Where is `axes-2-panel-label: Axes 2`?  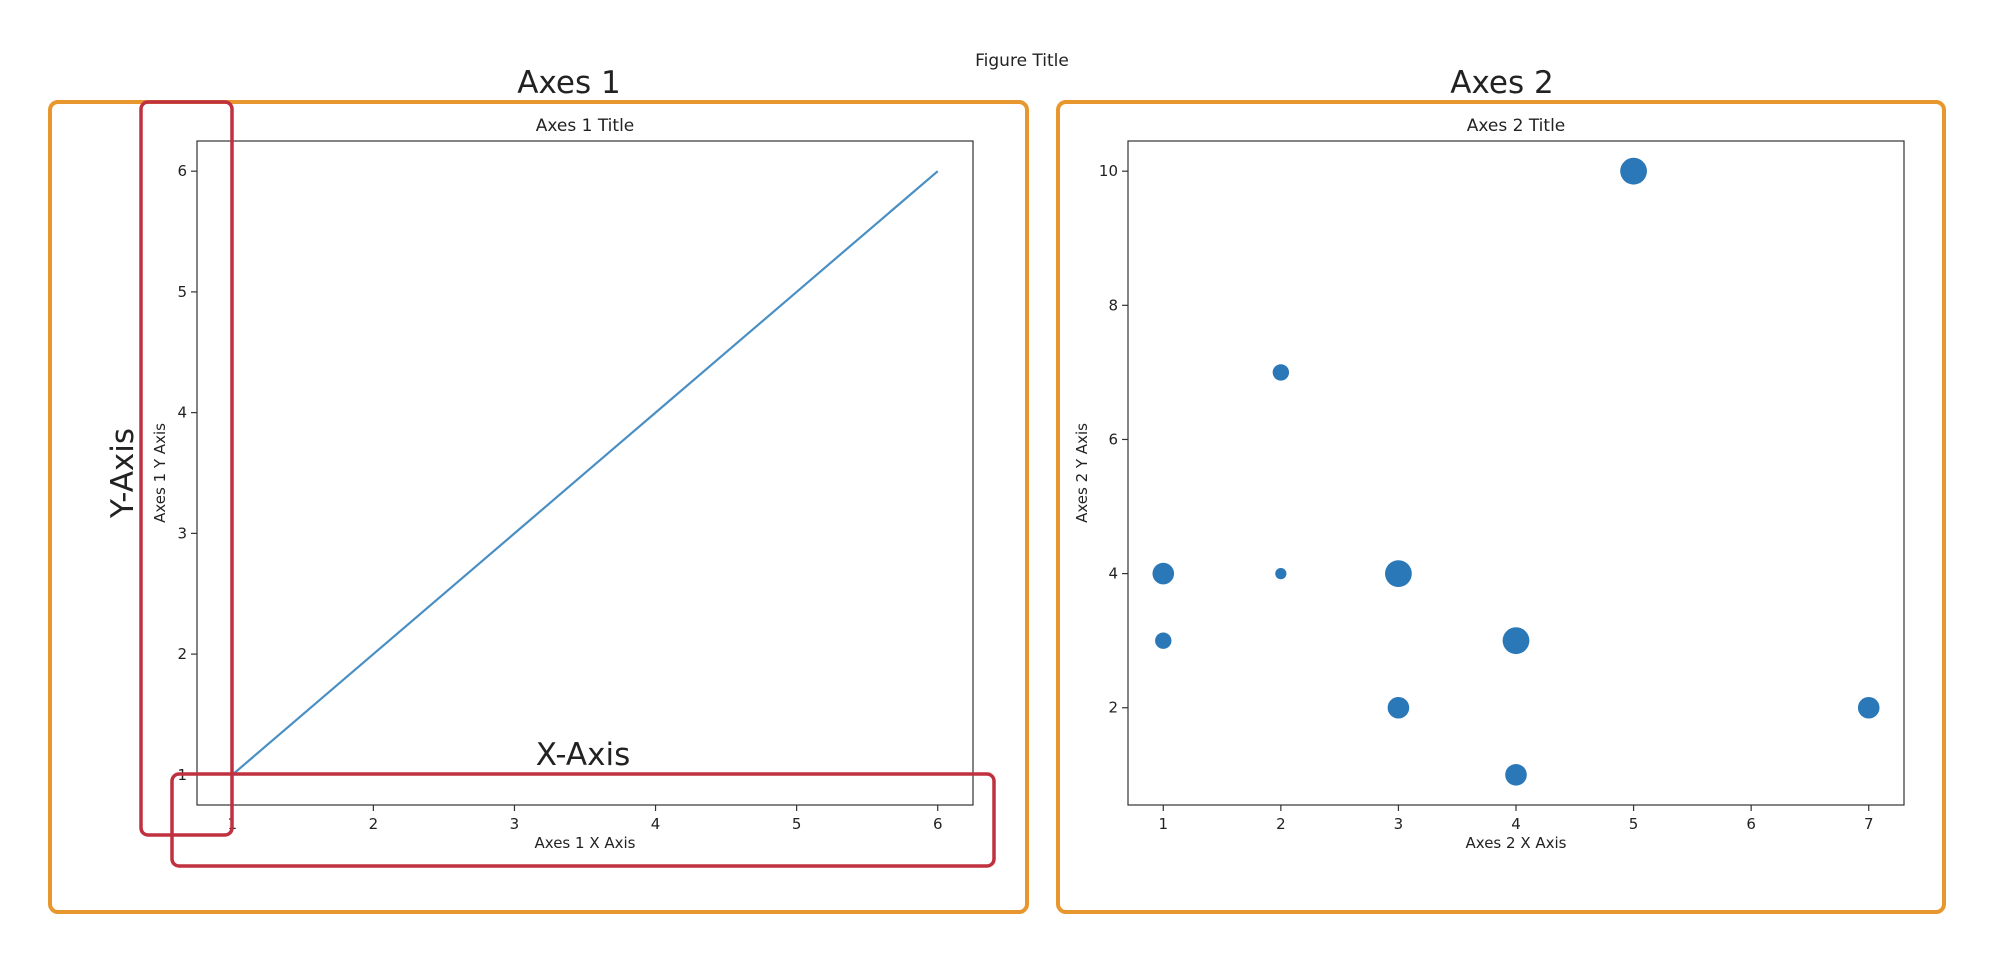
axes-2-panel-label: Axes 2 is located at coordinates (1501, 83).